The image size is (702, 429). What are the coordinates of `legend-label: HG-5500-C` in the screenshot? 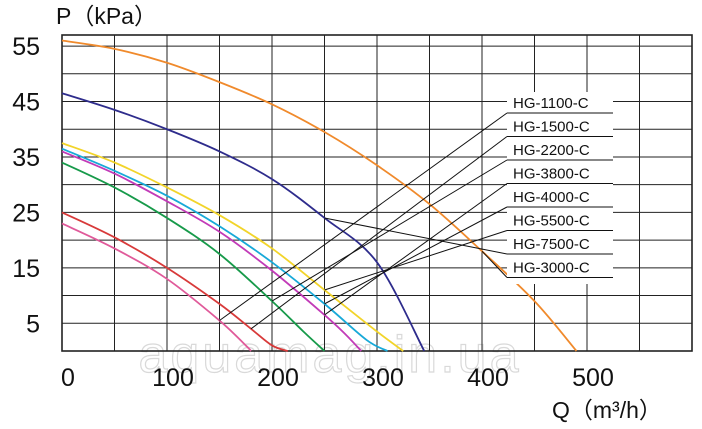 It's located at (551, 221).